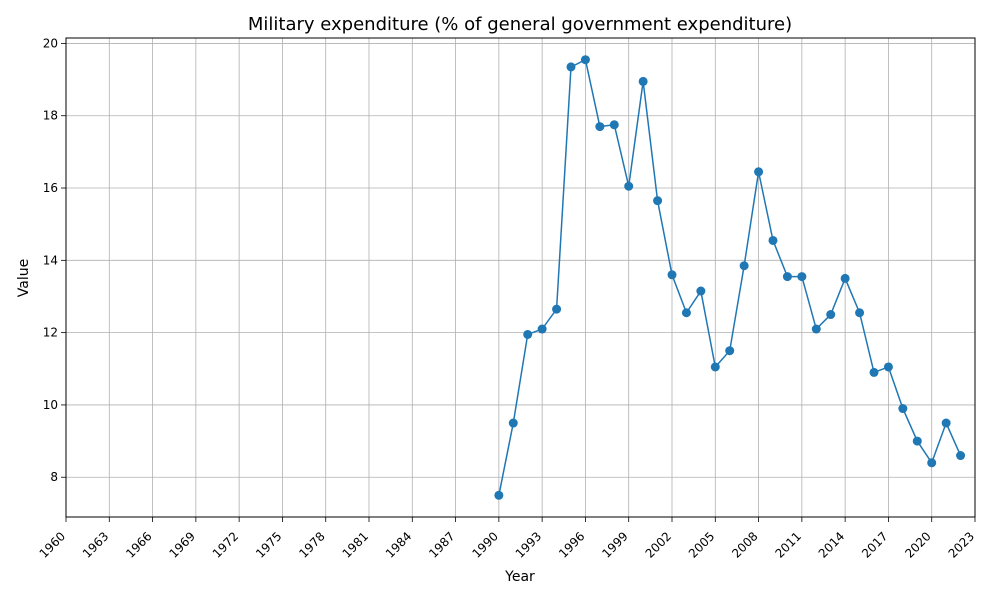 The width and height of the screenshot is (1000, 600). Describe the element at coordinates (519, 577) in the screenshot. I see `x-axis-label: Year` at that location.